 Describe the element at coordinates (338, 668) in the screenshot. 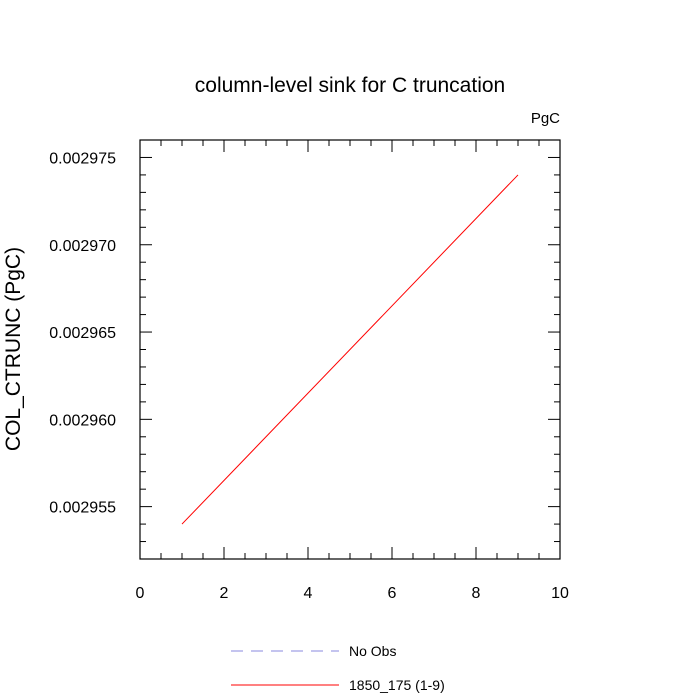

I see `legend: No Obs 1850_175 (1-9)` at that location.